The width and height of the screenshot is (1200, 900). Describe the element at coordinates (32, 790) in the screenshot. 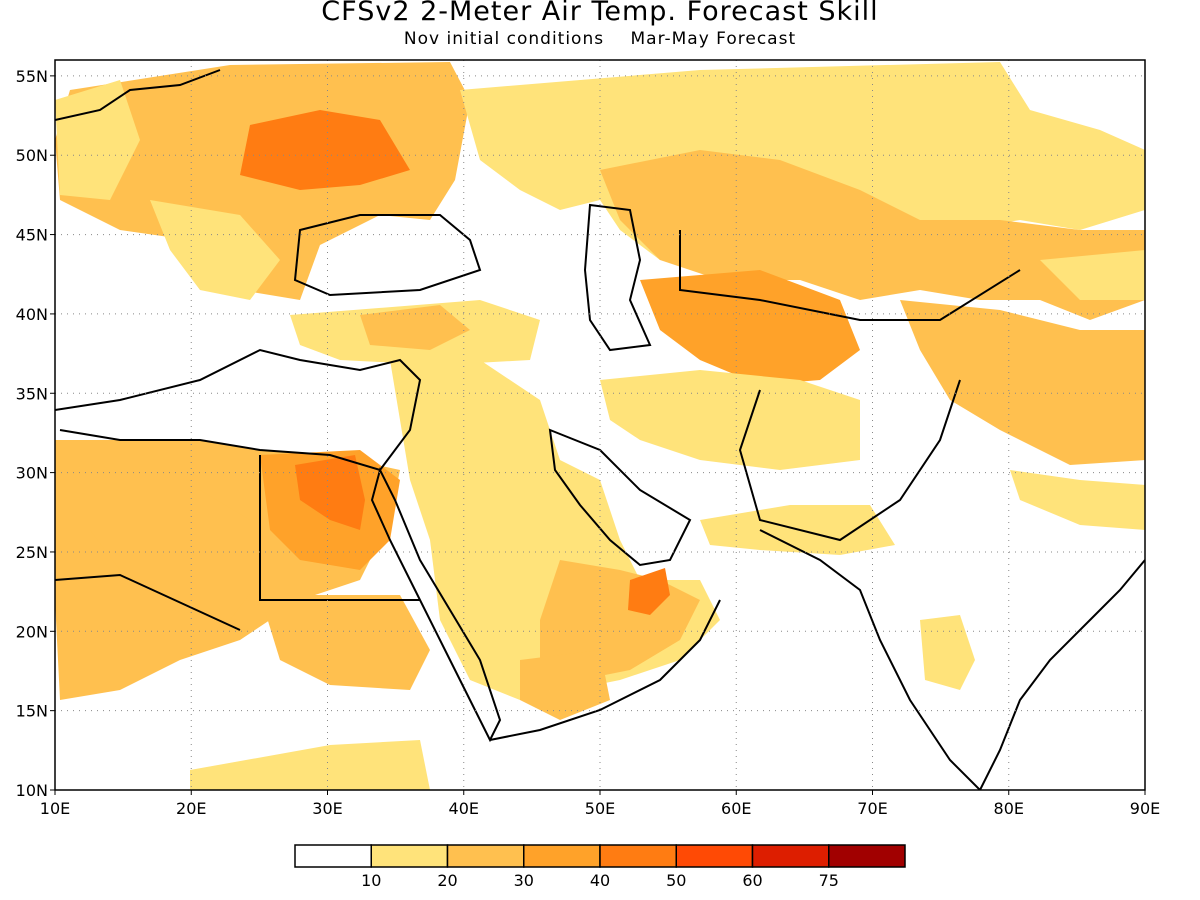

I see `lat-tick-label: 10N` at that location.